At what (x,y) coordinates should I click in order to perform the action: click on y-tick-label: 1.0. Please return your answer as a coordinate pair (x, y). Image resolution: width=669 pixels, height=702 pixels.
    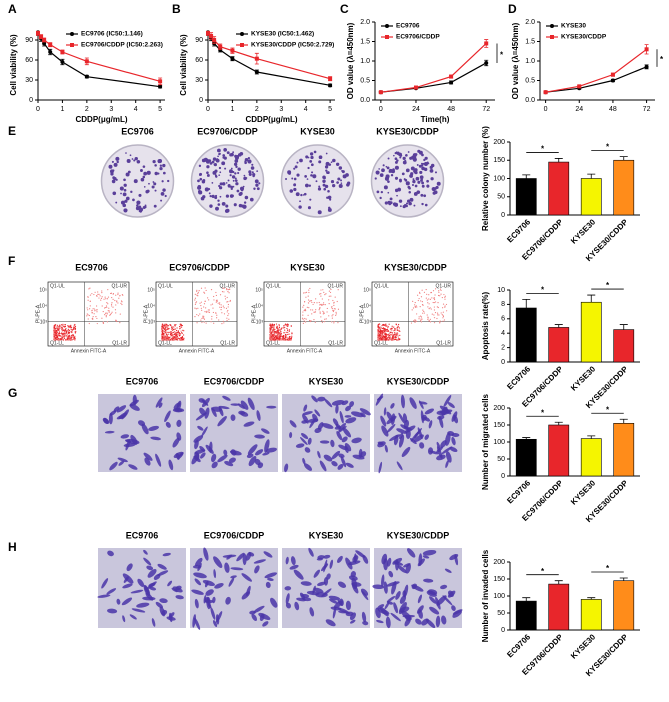
    Looking at the image, I should click on (365, 61).